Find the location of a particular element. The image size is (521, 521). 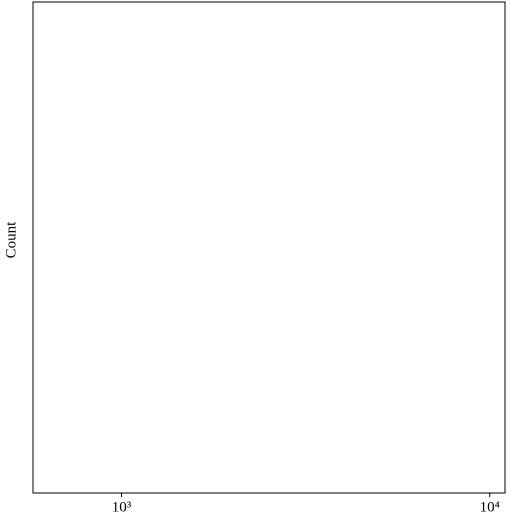

x-tick-label: 10⁴ is located at coordinates (490, 507).